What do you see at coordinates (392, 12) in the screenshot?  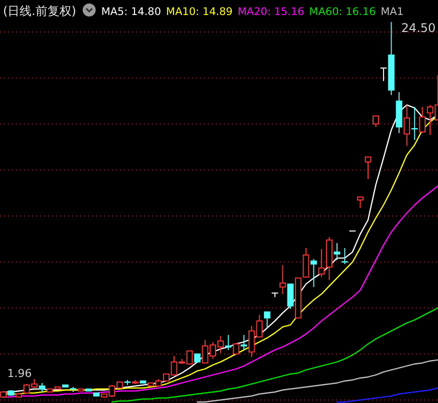 I see `annotation: MA1` at bounding box center [392, 12].